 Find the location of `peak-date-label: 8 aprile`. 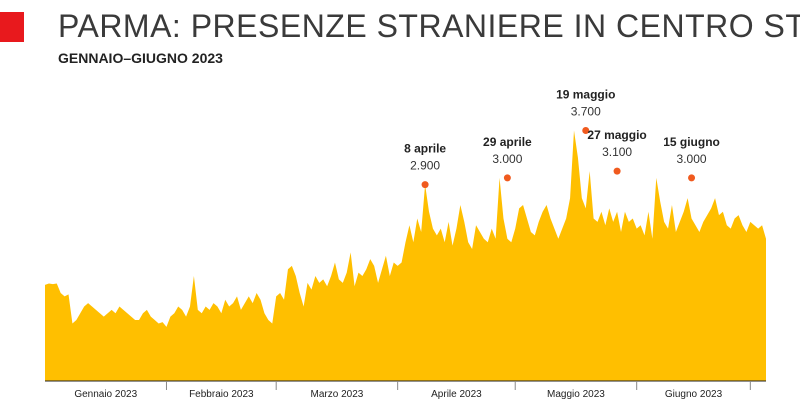

peak-date-label: 8 aprile is located at coordinates (425, 149).